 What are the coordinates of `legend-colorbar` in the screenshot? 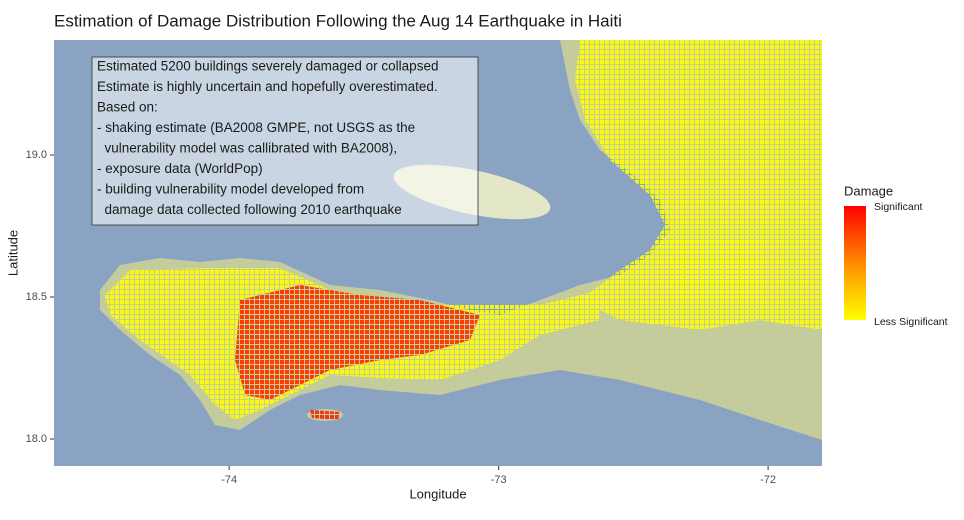 It's located at (855, 263).